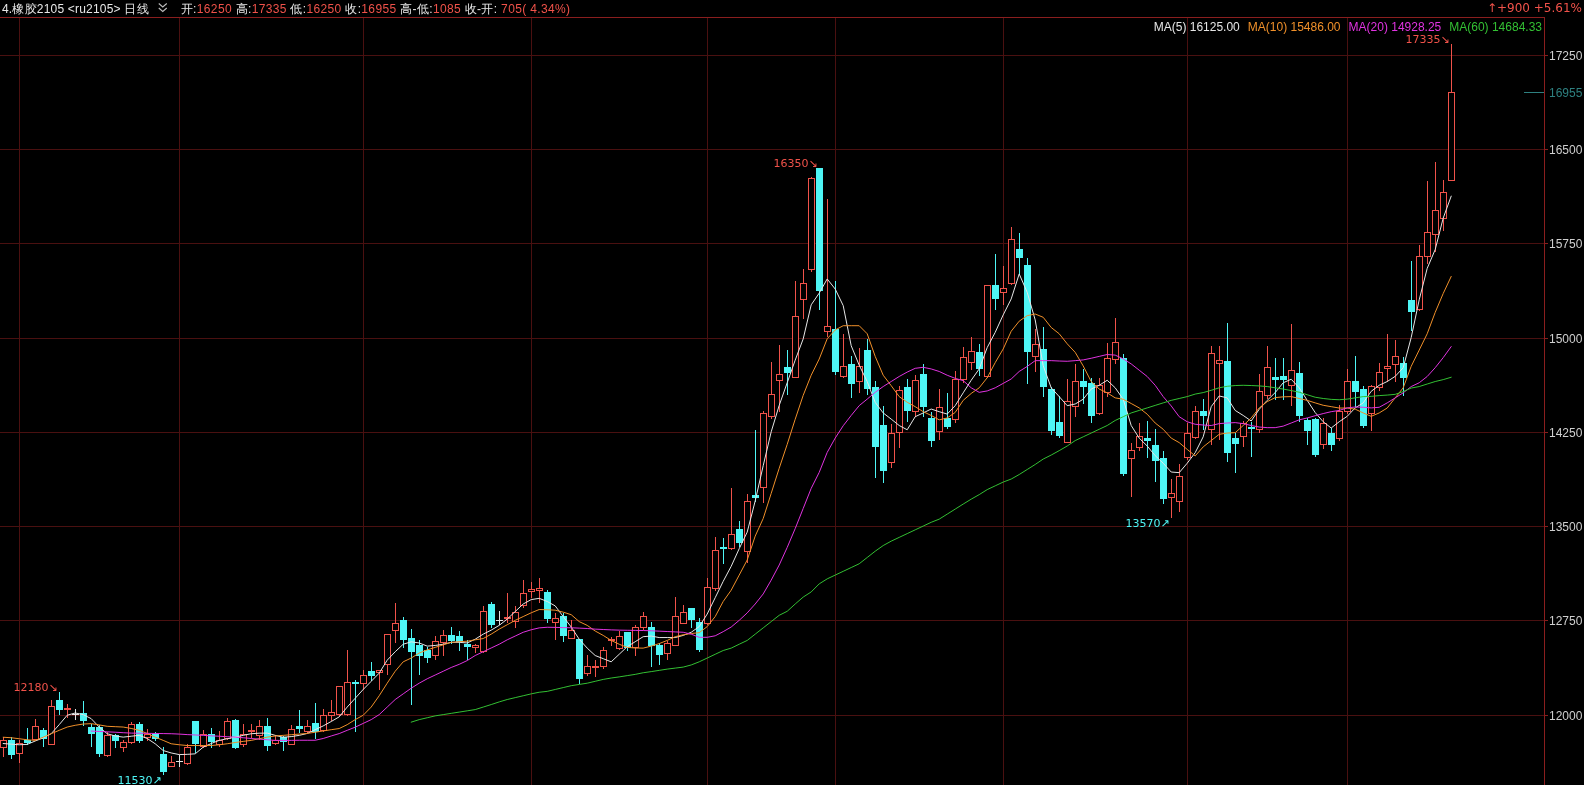 This screenshot has width=1584, height=785. What do you see at coordinates (1197, 27) in the screenshot?
I see `text: MA(5) 16125.00` at bounding box center [1197, 27].